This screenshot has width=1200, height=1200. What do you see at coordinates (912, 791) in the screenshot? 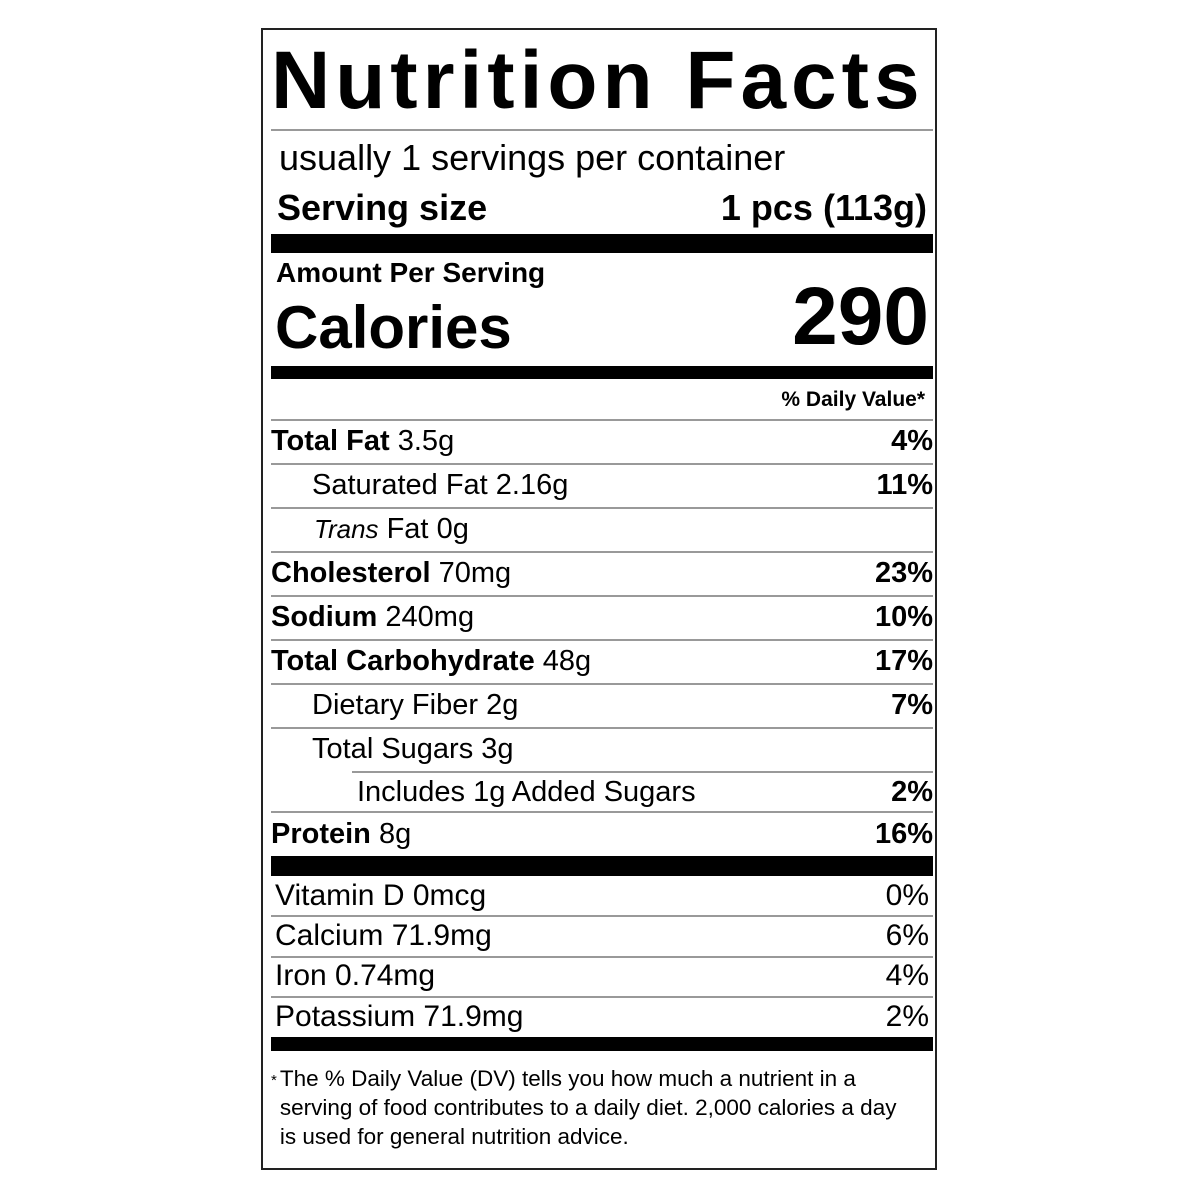
I see `nutrient-dv: 2%` at bounding box center [912, 791].